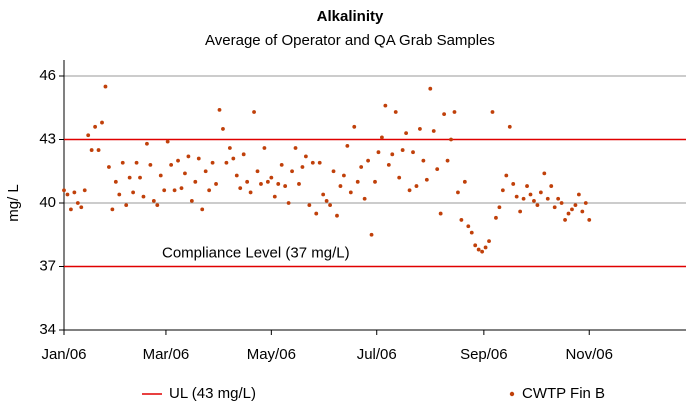 The width and height of the screenshot is (691, 406). I want to click on legend-label: CWTP Fin B, so click(563, 393).